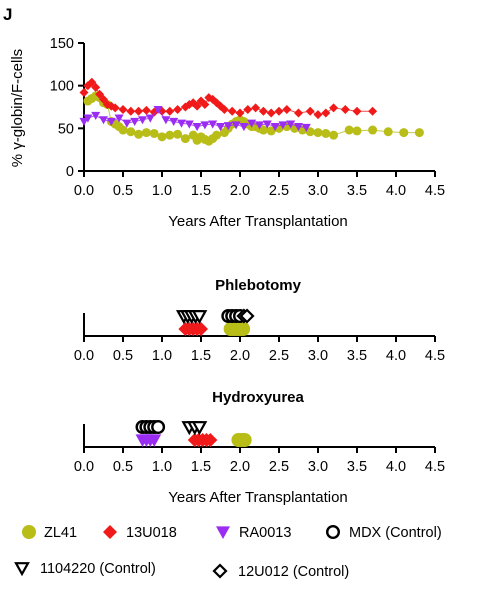 The height and width of the screenshot is (589, 479). Describe the element at coordinates (279, 467) in the screenshot. I see `hydroxyurea-x-tick-label: 2.5` at that location.